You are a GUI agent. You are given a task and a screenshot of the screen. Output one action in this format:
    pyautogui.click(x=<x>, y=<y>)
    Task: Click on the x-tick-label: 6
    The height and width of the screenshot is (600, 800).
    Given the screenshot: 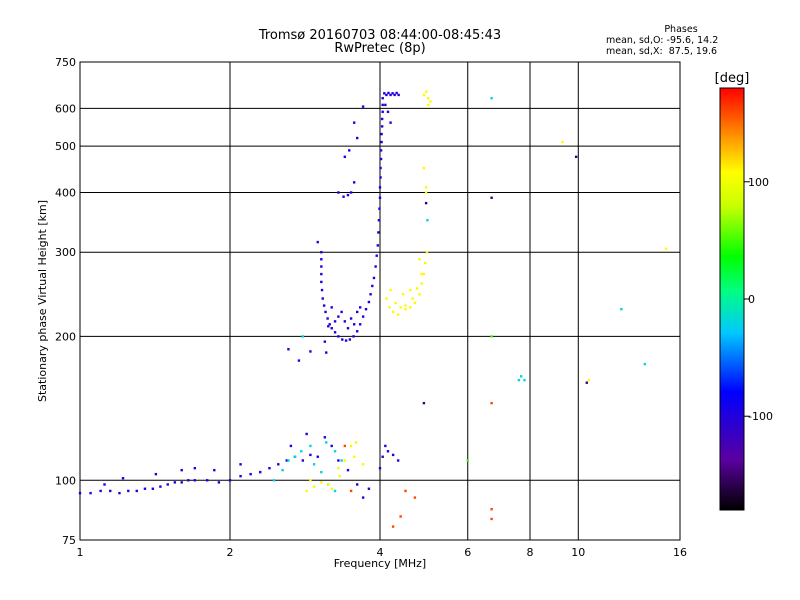 What is the action you would take?
    pyautogui.click(x=467, y=552)
    